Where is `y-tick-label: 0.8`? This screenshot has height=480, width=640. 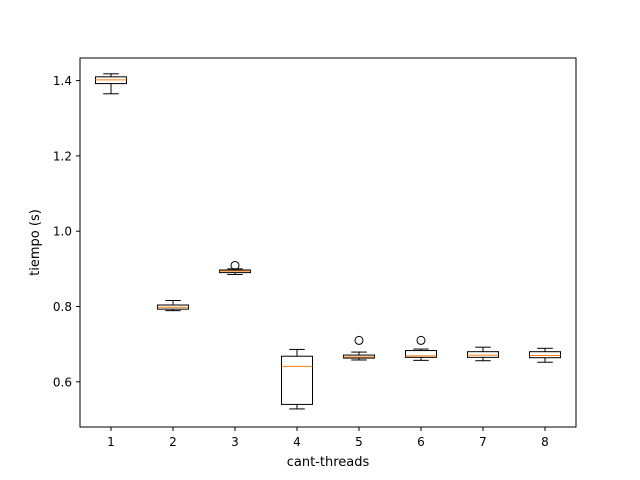 y-tick-label: 0.8 is located at coordinates (62, 307).